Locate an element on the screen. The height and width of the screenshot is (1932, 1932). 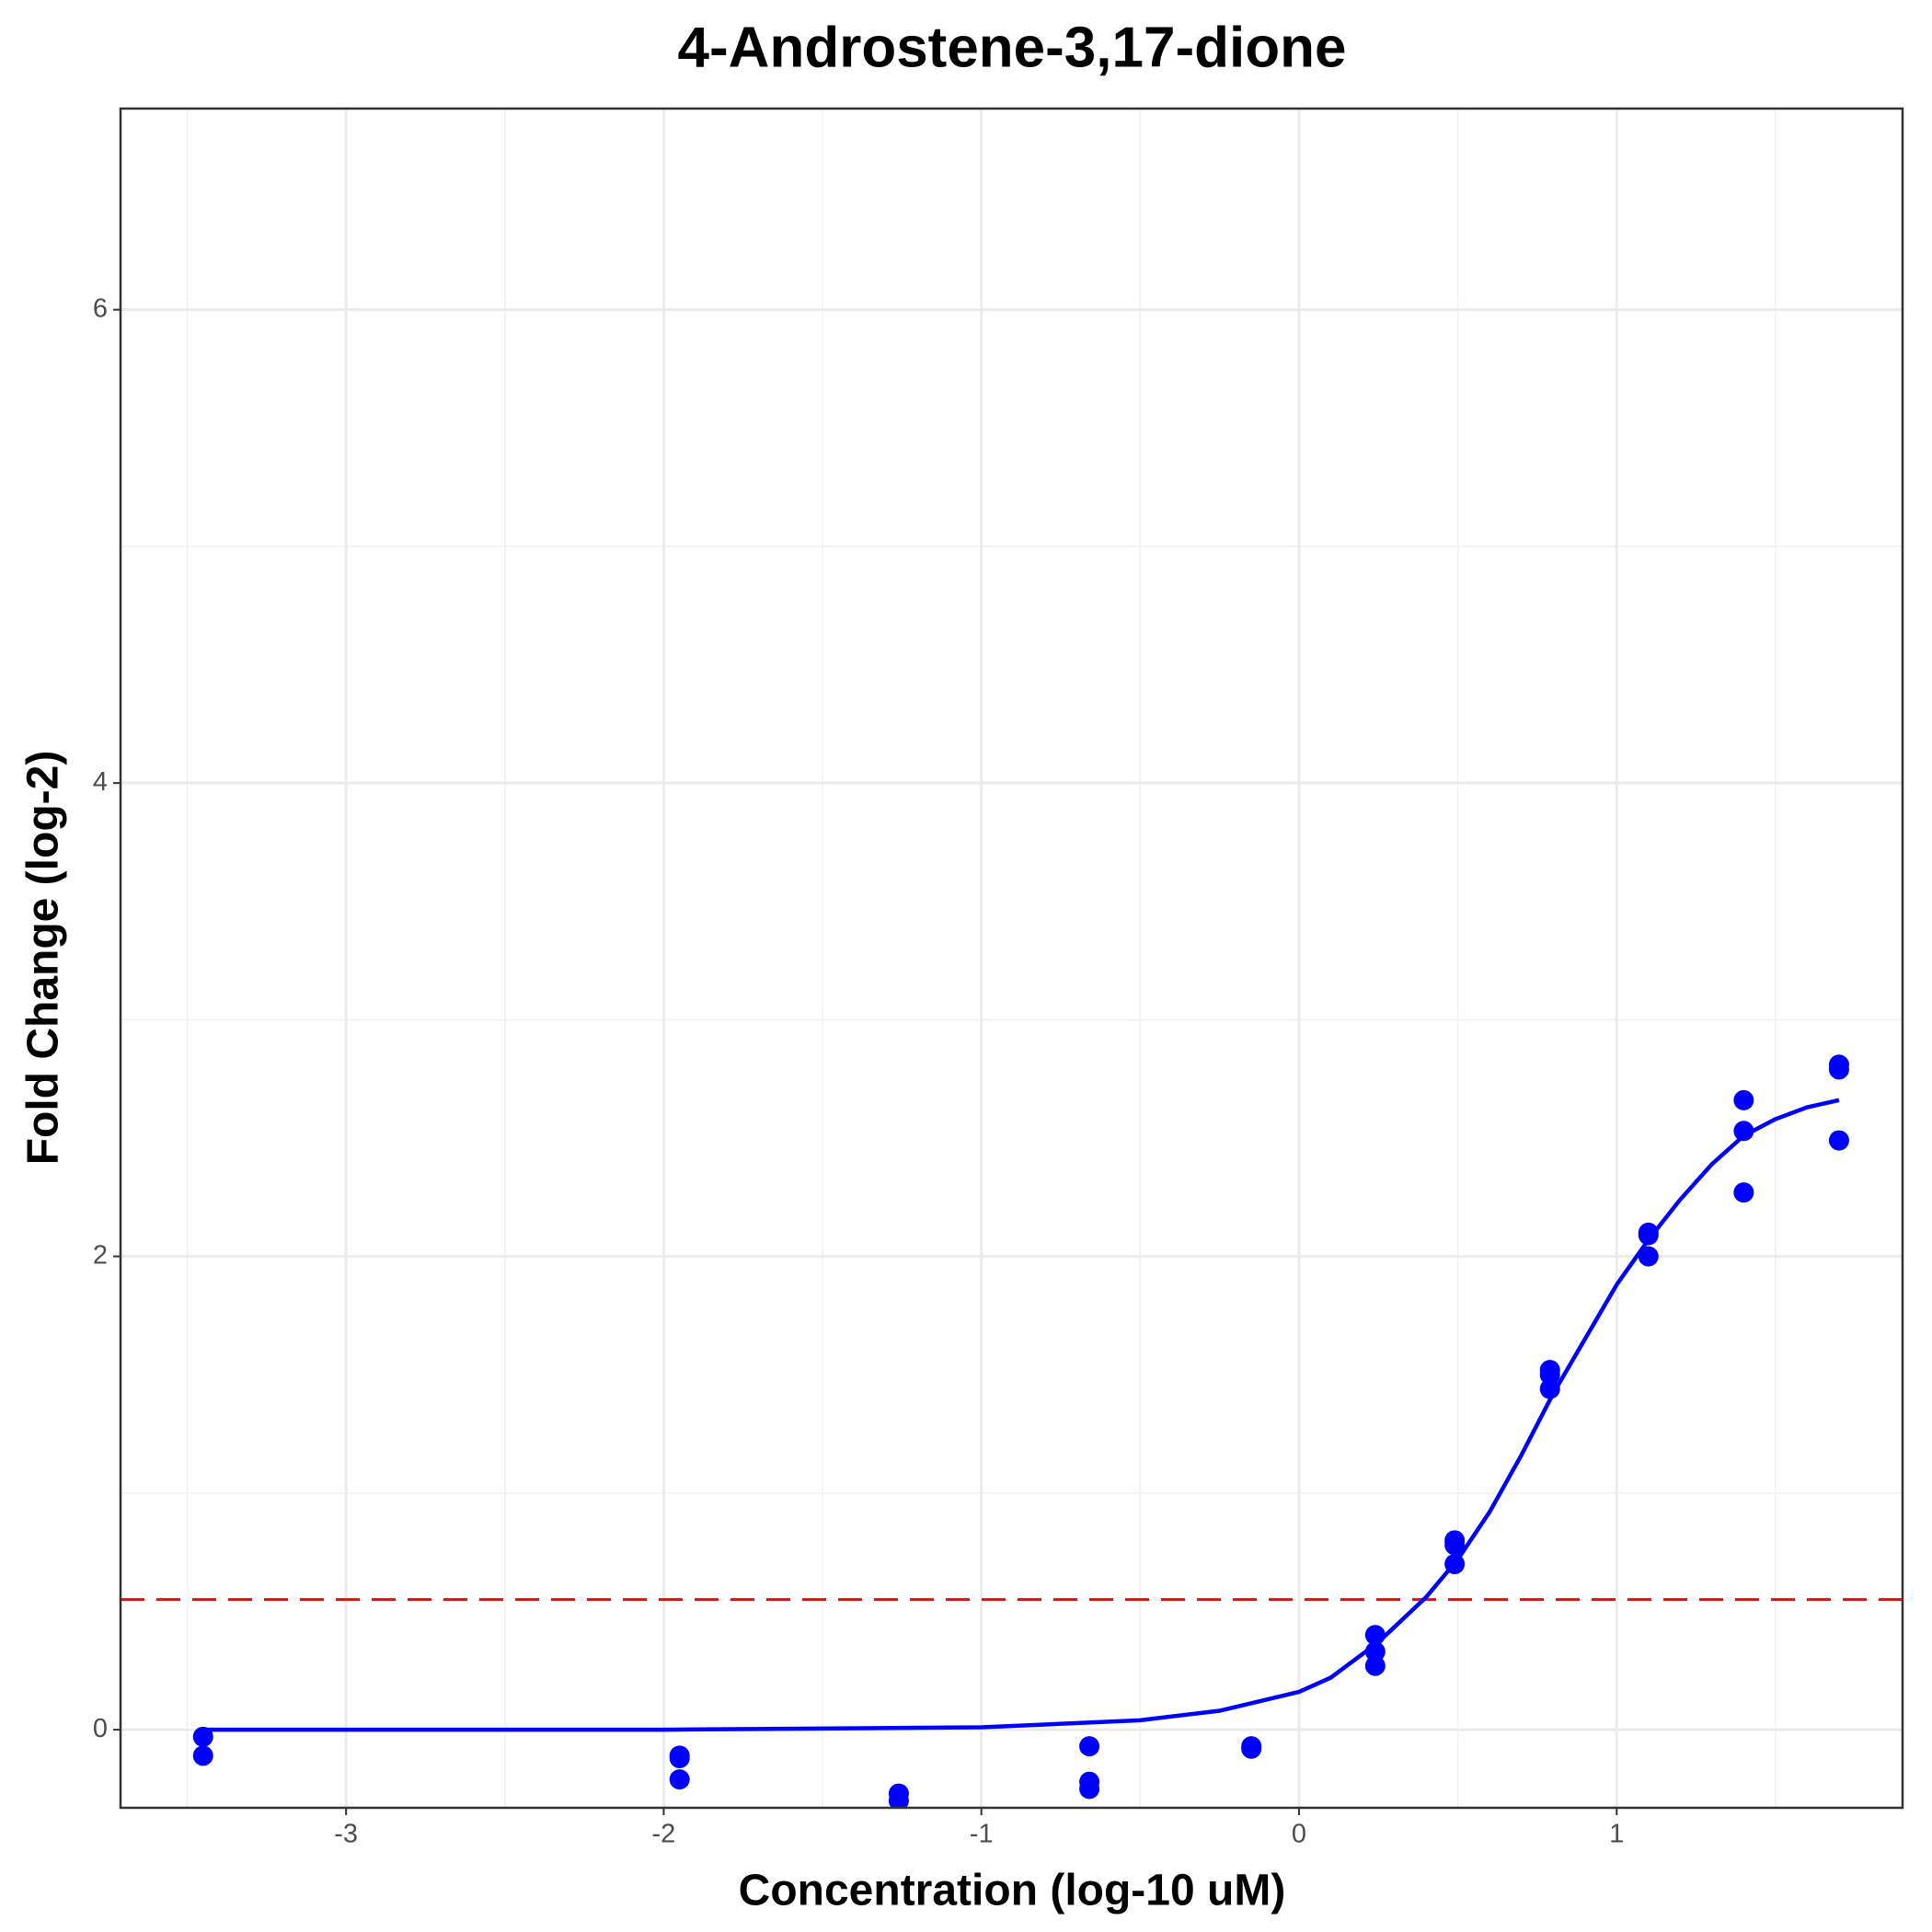
x-tick-label: -2 is located at coordinates (664, 1834).